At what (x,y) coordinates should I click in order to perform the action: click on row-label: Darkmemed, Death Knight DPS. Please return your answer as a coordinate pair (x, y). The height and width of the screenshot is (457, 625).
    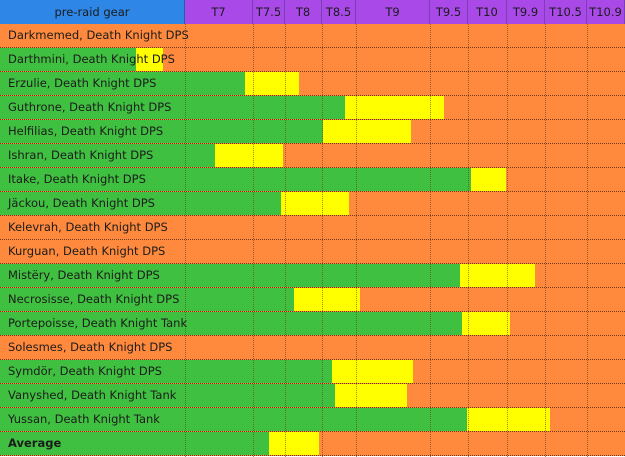
    Looking at the image, I should click on (98, 35).